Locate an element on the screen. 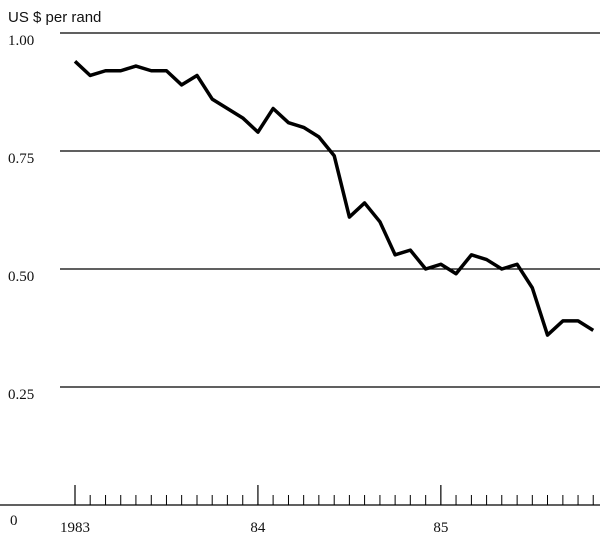 The height and width of the screenshot is (538, 600). x-tick-label: 84 is located at coordinates (258, 528).